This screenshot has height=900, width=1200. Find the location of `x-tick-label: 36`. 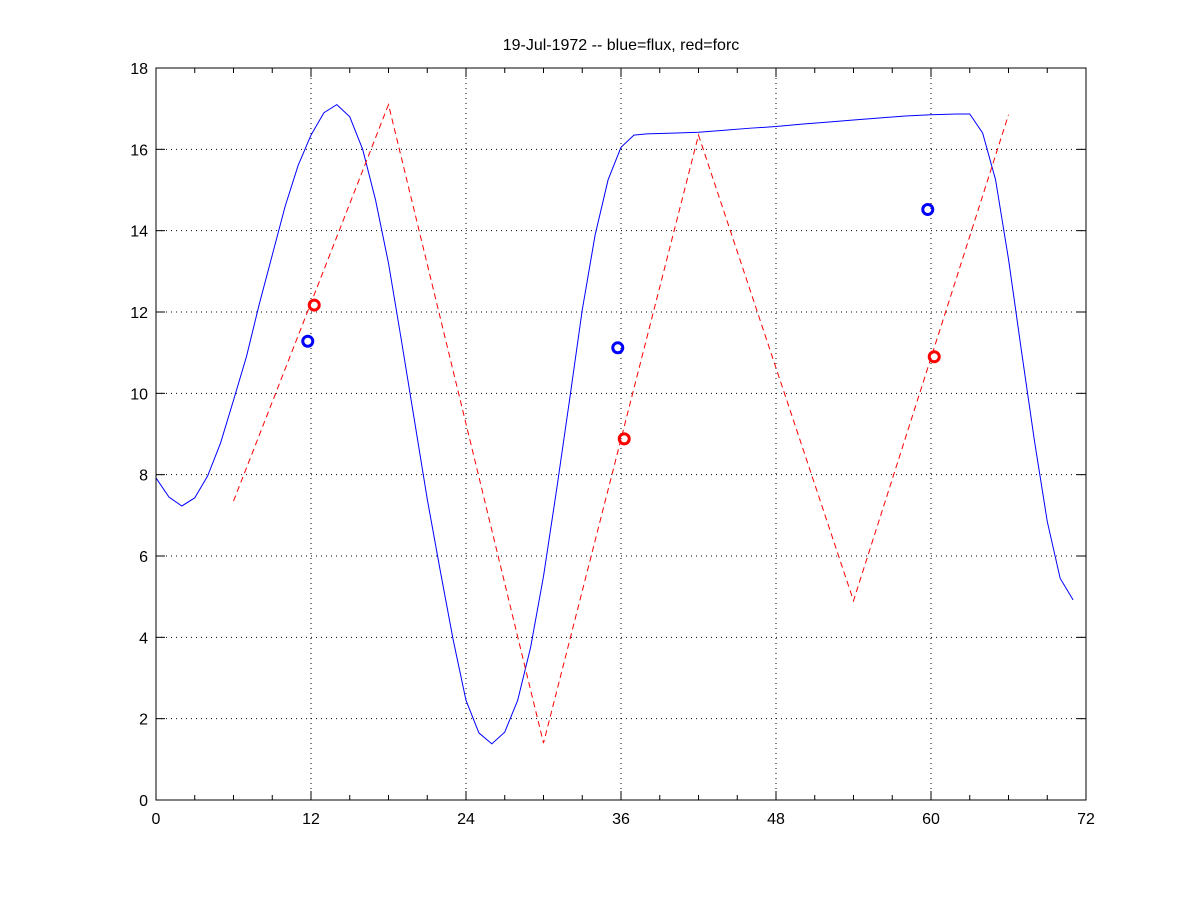

x-tick-label: 36 is located at coordinates (621, 819).